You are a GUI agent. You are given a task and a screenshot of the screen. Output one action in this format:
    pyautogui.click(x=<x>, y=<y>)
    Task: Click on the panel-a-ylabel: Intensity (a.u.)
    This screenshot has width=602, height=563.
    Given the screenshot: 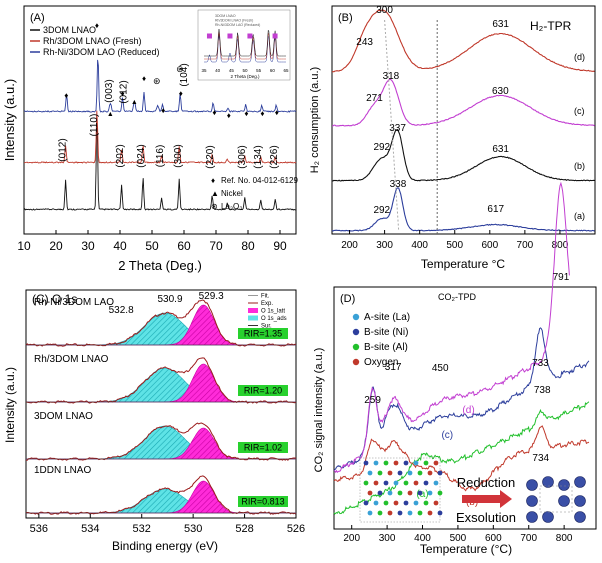 What is the action you would take?
    pyautogui.click(x=9, y=120)
    